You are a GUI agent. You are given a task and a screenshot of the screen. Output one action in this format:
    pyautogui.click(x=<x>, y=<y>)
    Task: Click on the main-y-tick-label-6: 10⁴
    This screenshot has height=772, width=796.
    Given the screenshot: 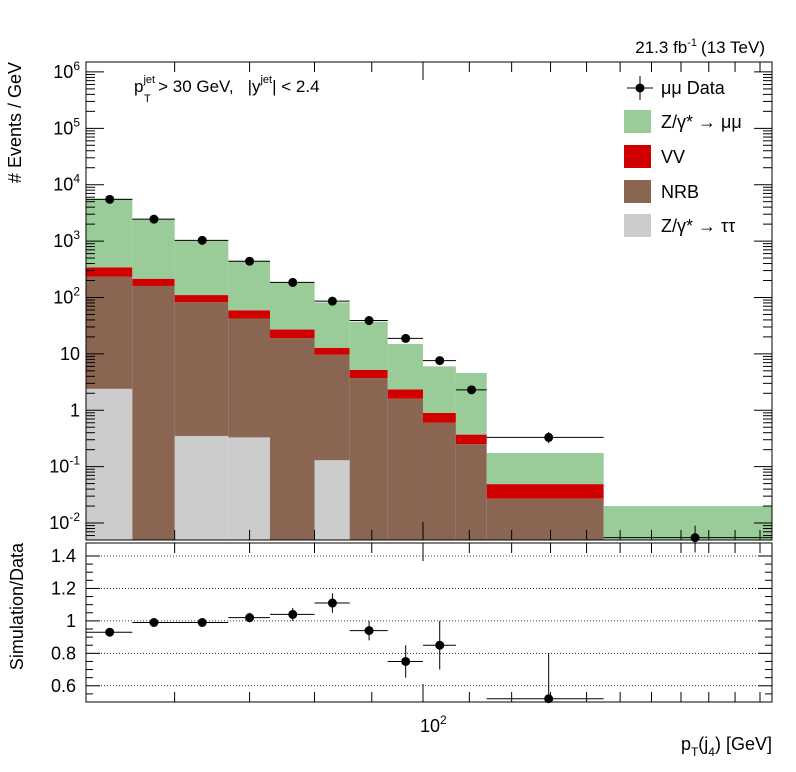 What is the action you would take?
    pyautogui.click(x=66, y=183)
    